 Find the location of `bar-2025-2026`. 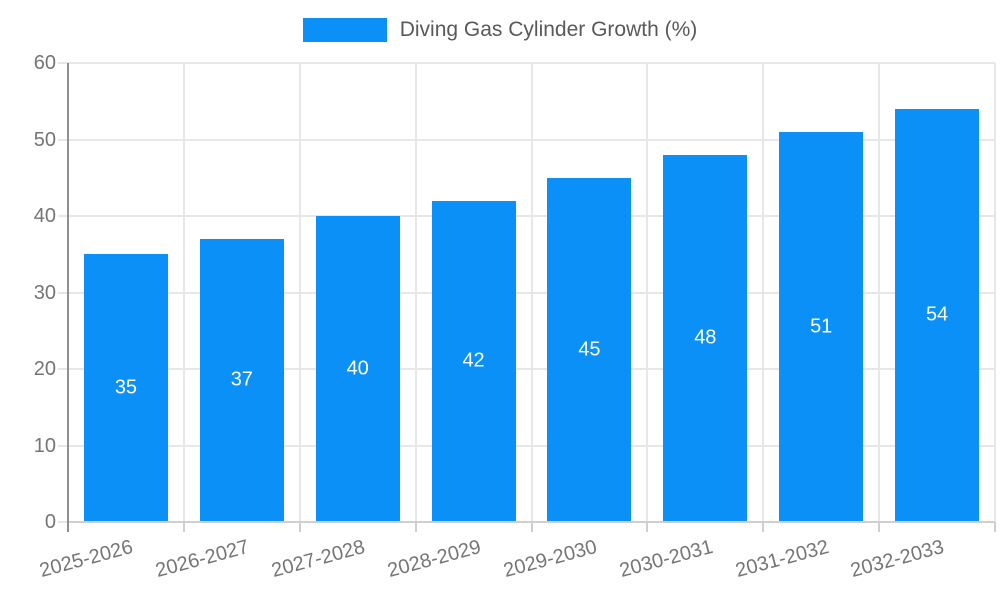

bar-2025-2026 is located at coordinates (125, 387).